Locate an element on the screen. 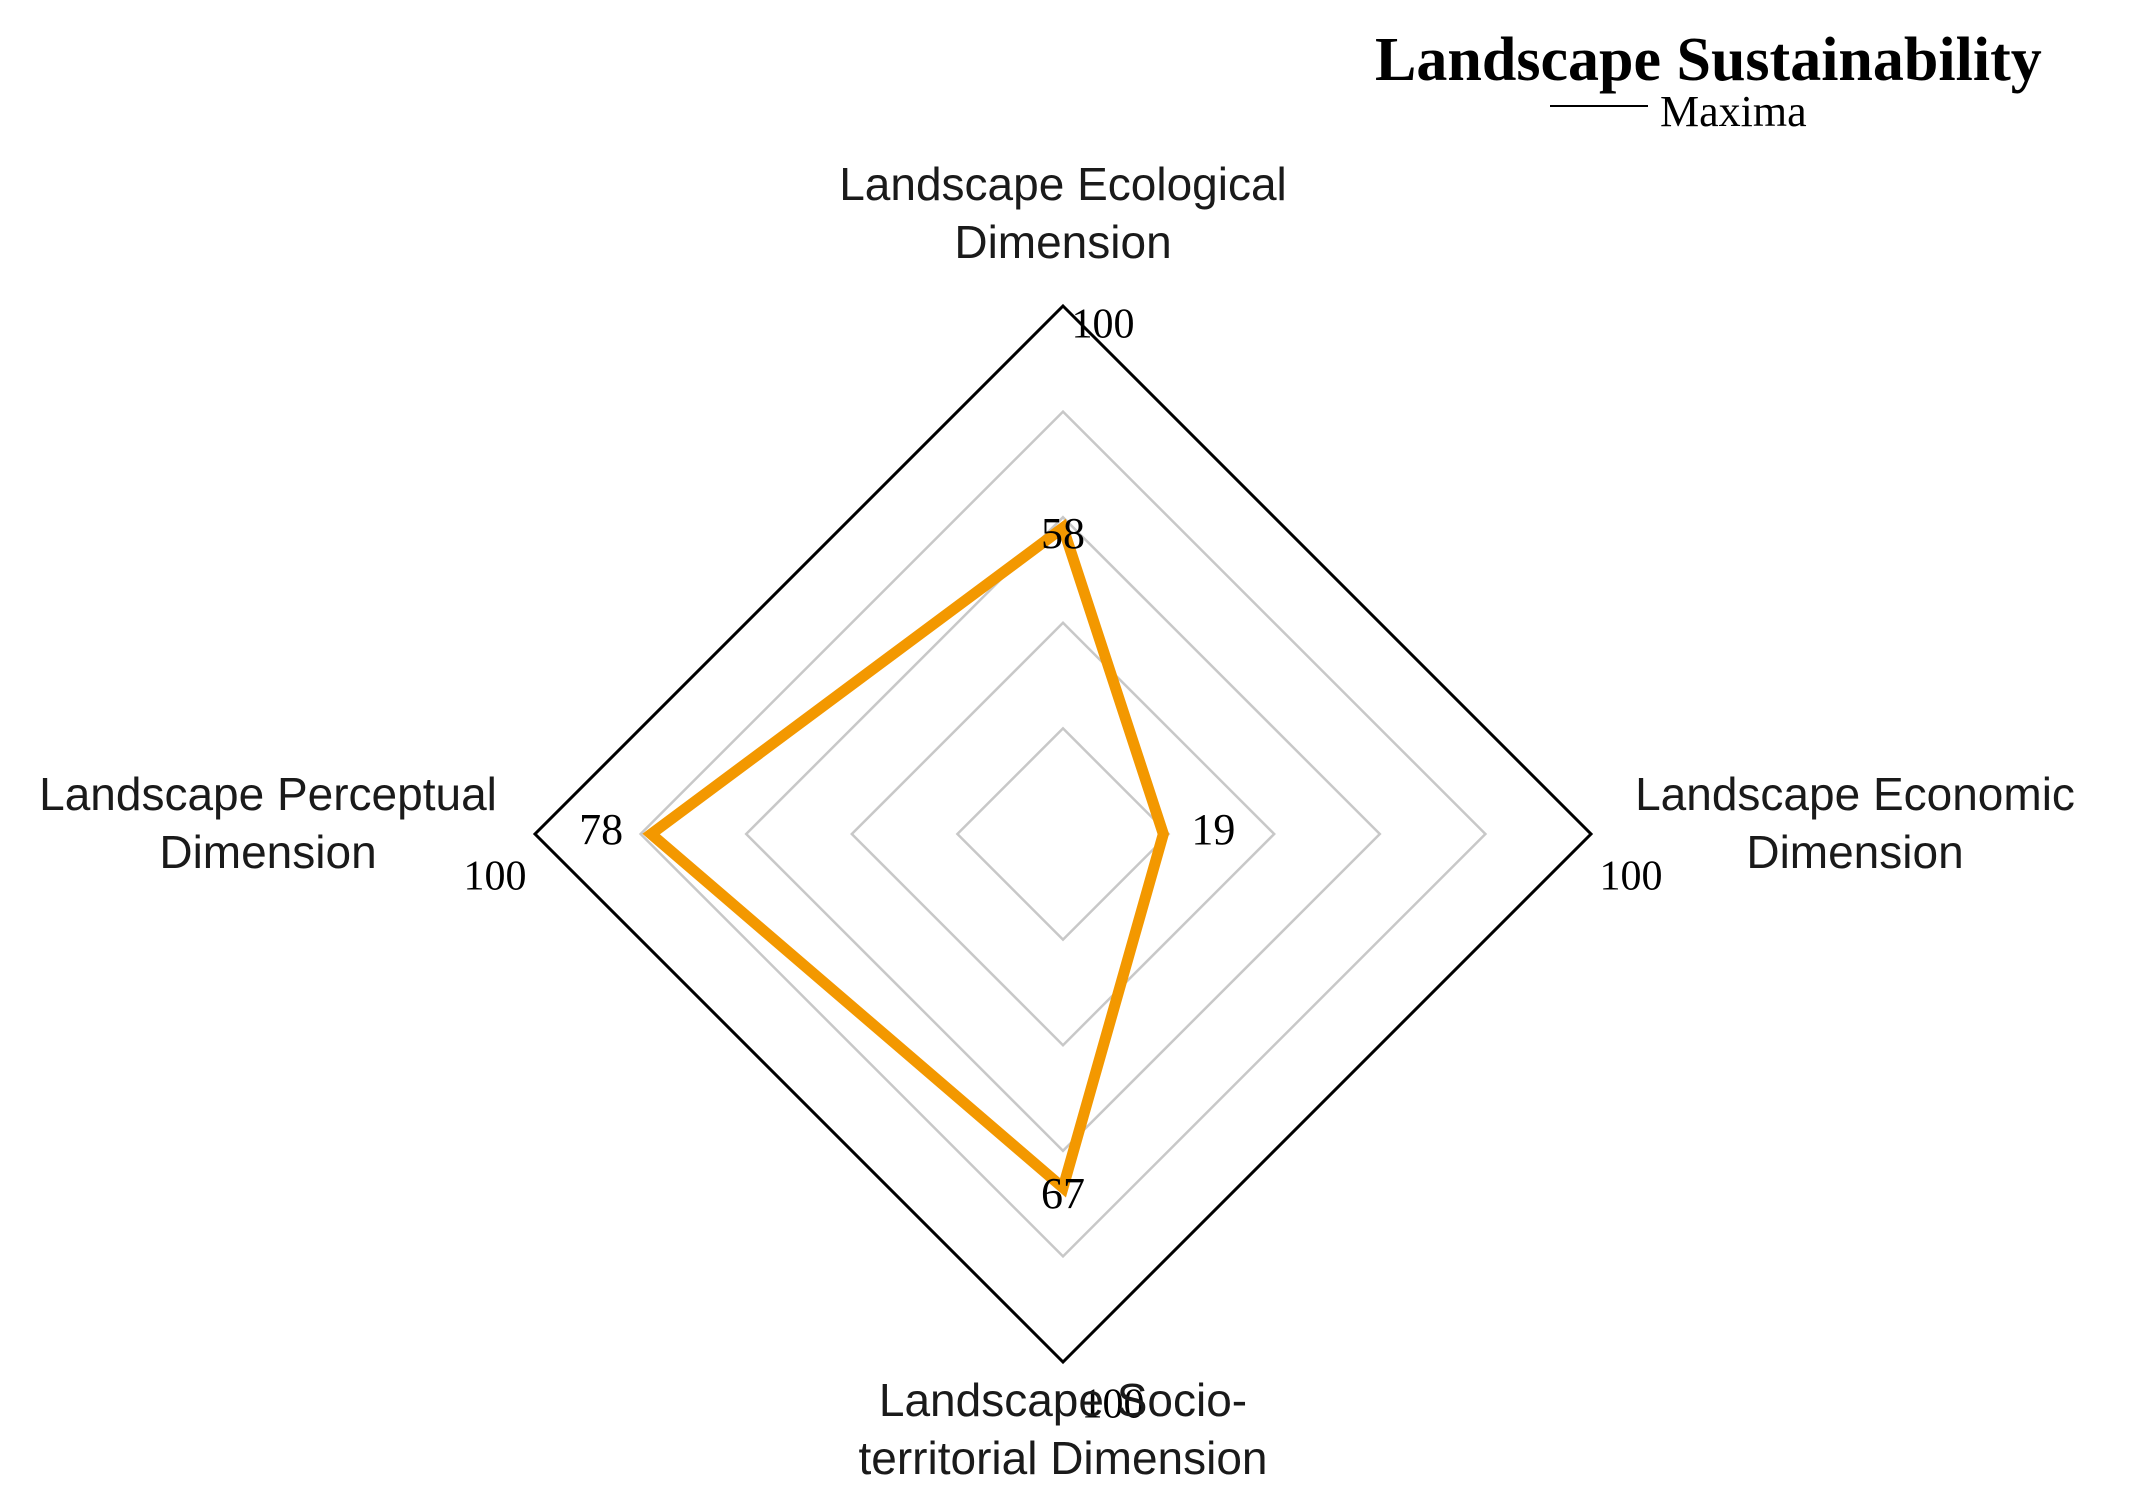 Image resolution: width=2135 pixels, height=1501 pixels. axis-label: Landscape Socio-territorial Dimension is located at coordinates (1062, 1429).